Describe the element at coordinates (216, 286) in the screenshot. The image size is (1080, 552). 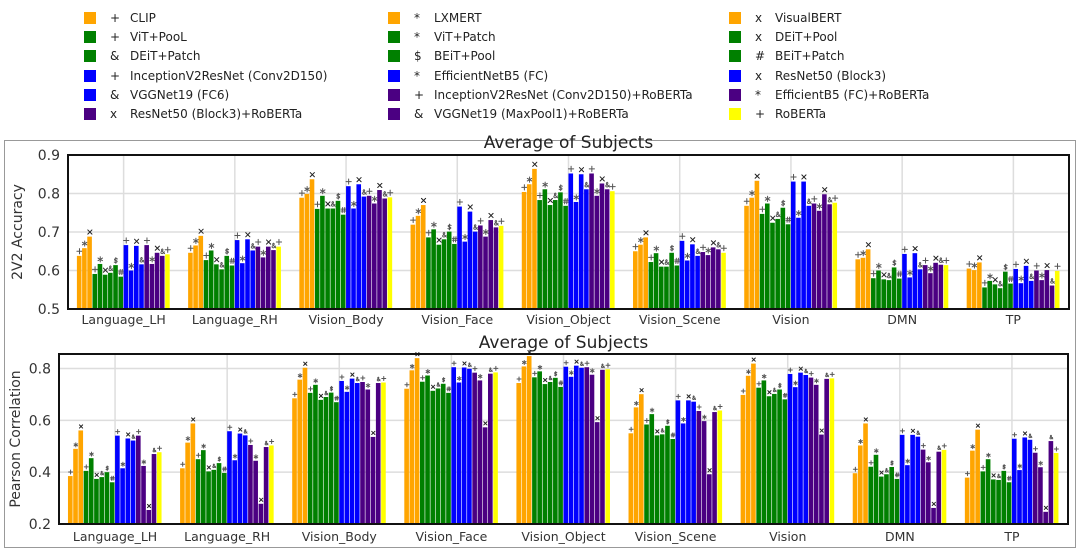
I see `bar-deit-pool` at that location.